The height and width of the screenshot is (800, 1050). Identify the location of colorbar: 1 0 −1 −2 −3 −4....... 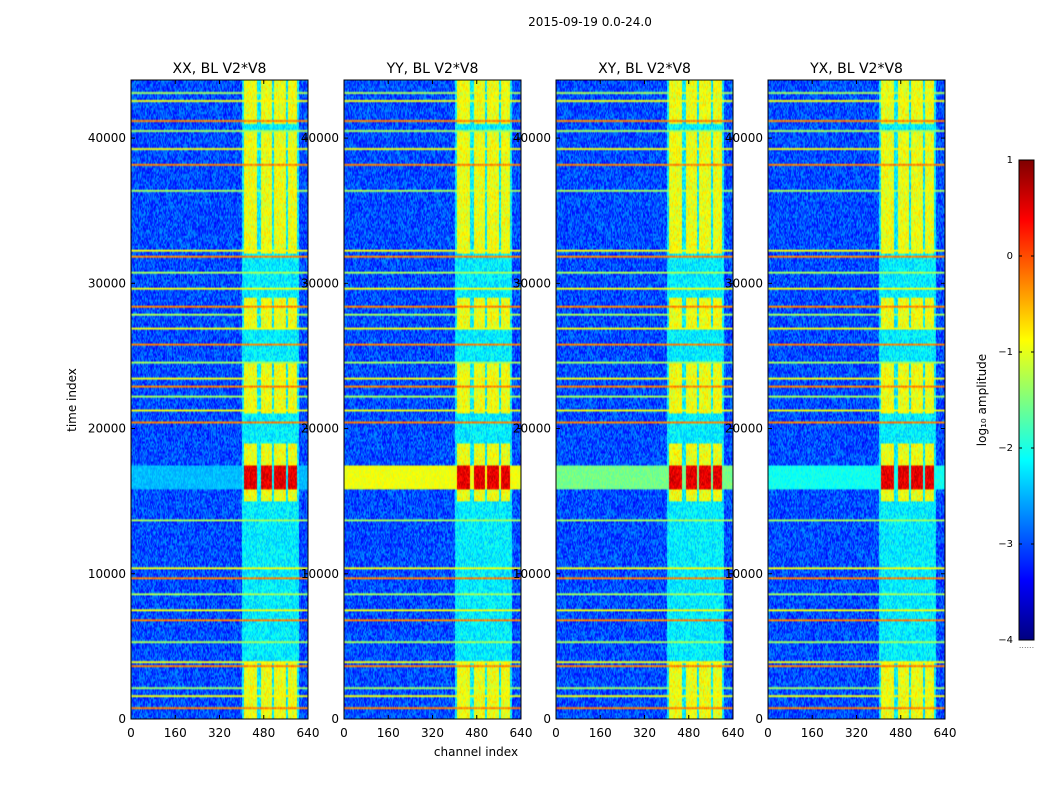
(1016, 402).